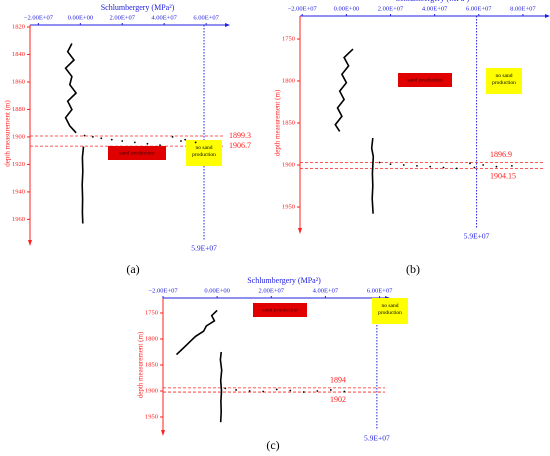 This screenshot has width=550, height=456. What do you see at coordinates (547, 16) in the screenshot?
I see `x-axis-arrow` at bounding box center [547, 16].